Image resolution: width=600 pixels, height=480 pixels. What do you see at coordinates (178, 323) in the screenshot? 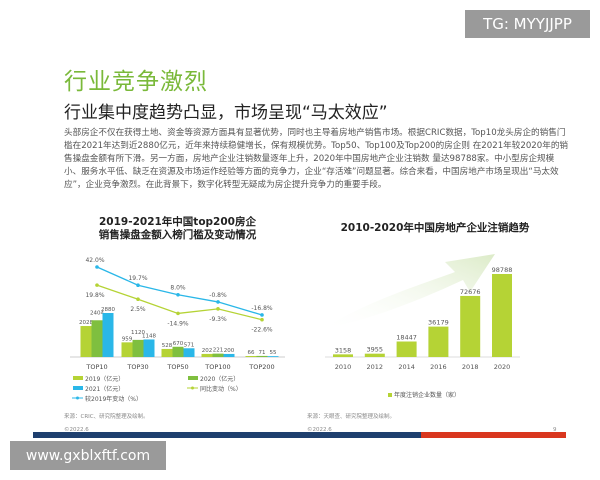
I see `line-label: -14.9%` at bounding box center [178, 323].